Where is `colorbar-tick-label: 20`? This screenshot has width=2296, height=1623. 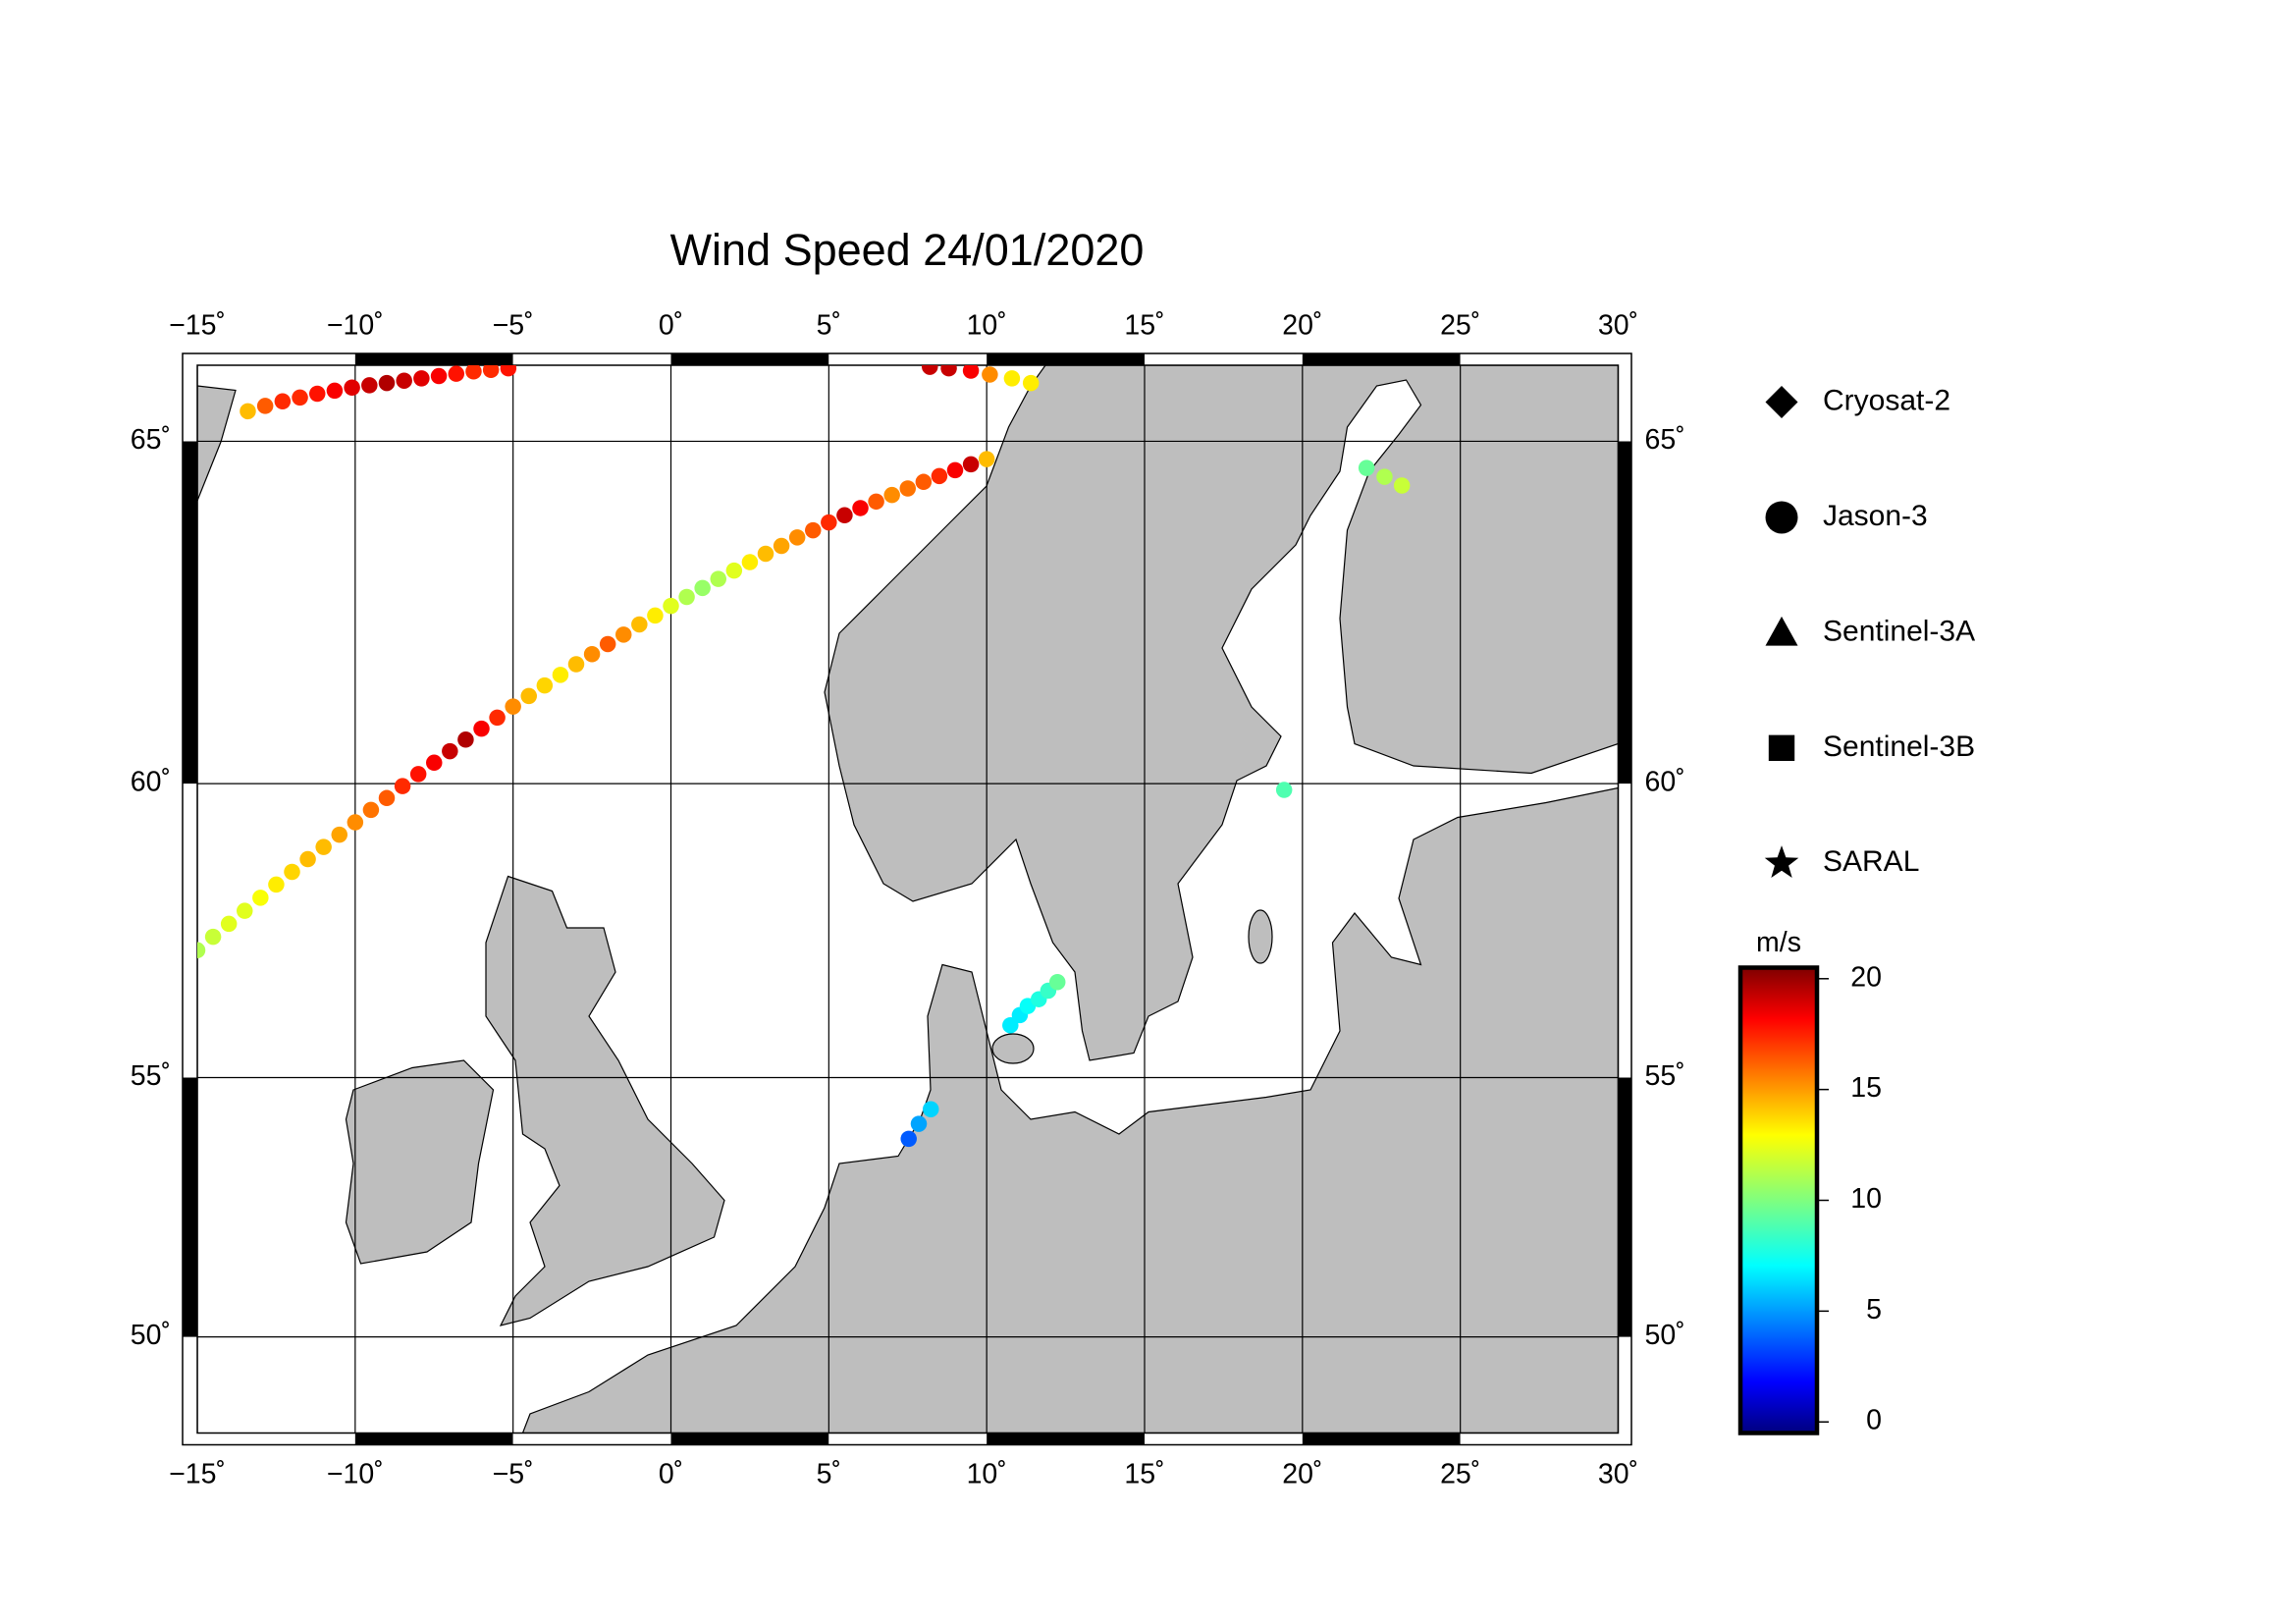 colorbar-tick-label: 20 is located at coordinates (1866, 977).